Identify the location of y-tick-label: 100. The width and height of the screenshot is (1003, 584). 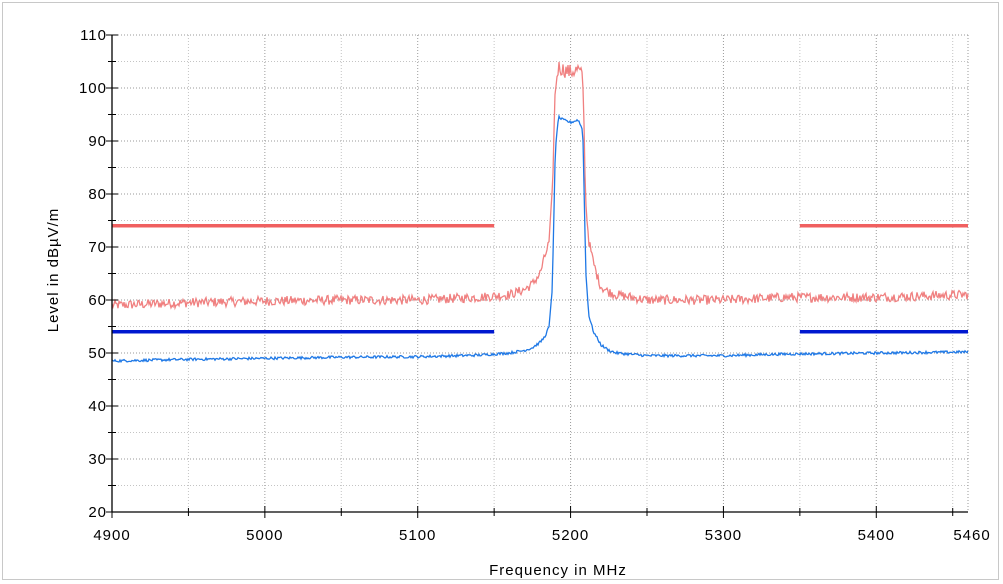
(93, 88).